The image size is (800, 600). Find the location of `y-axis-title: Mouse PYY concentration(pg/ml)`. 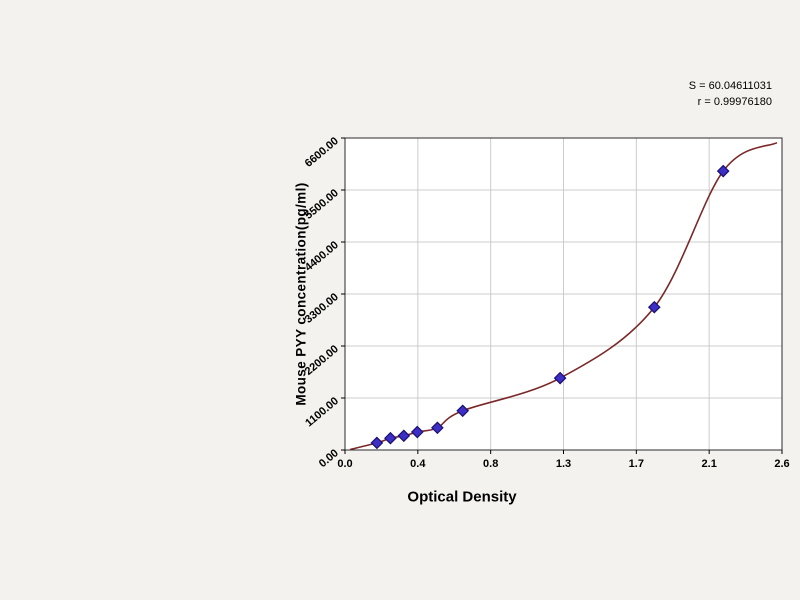

y-axis-title: Mouse PYY concentration(pg/ml) is located at coordinates (301, 294).